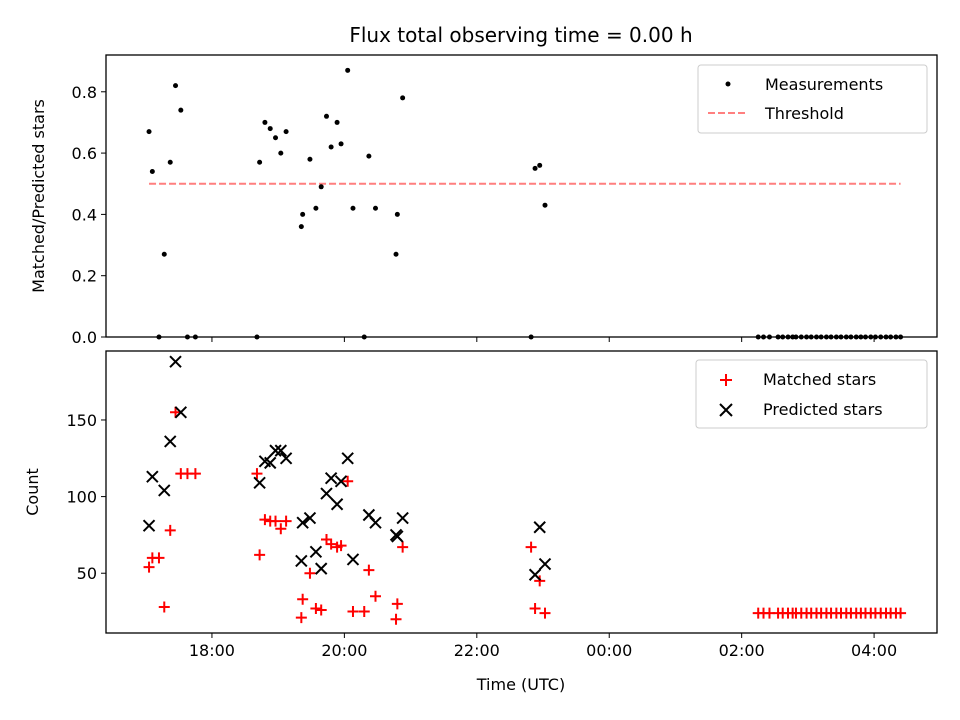 This screenshot has height=720, width=960. Describe the element at coordinates (742, 650) in the screenshot. I see `x-tick-label: 02:00` at that location.